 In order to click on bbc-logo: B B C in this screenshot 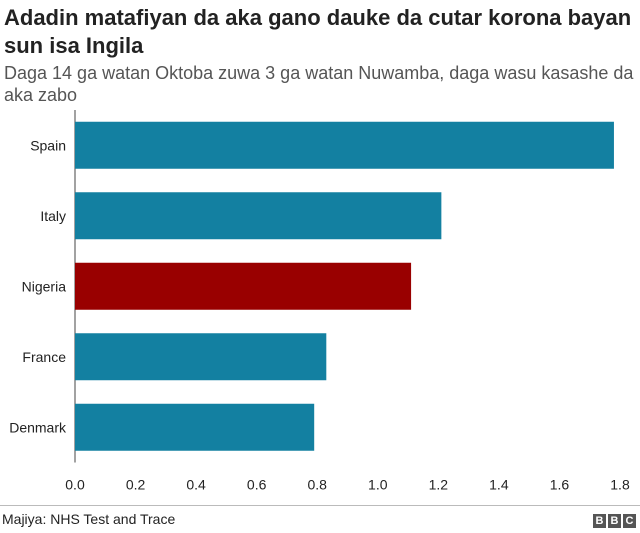, I will do `click(614, 521)`.